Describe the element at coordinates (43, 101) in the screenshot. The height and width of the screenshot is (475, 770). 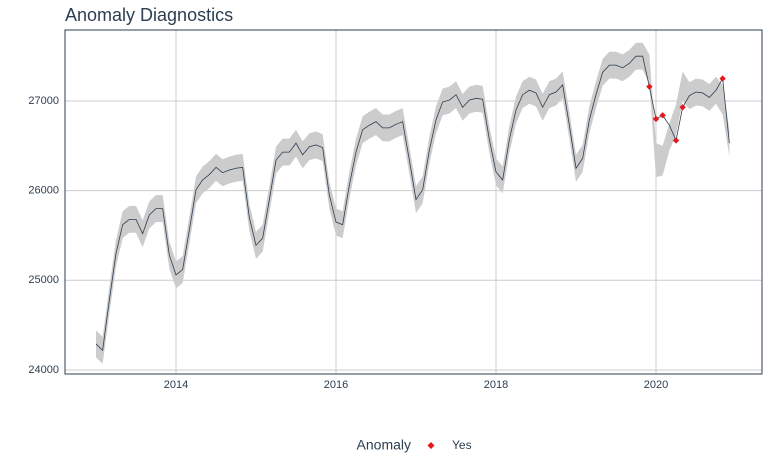
I see `y-tick-label: 27000` at that location.